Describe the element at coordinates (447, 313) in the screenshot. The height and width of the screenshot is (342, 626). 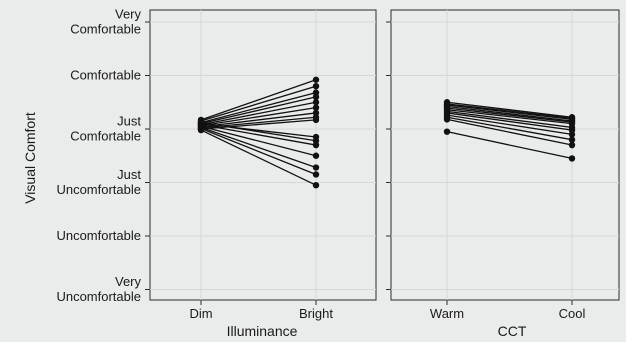
I see `cct-x-tick-label: Warm` at that location.